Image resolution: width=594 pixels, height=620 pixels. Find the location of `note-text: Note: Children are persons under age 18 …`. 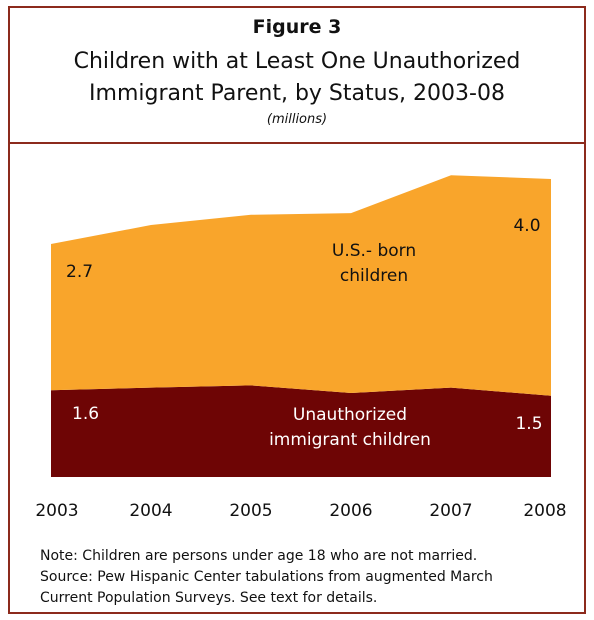

note-text: Note: Children are persons under age 18 … is located at coordinates (259, 556).